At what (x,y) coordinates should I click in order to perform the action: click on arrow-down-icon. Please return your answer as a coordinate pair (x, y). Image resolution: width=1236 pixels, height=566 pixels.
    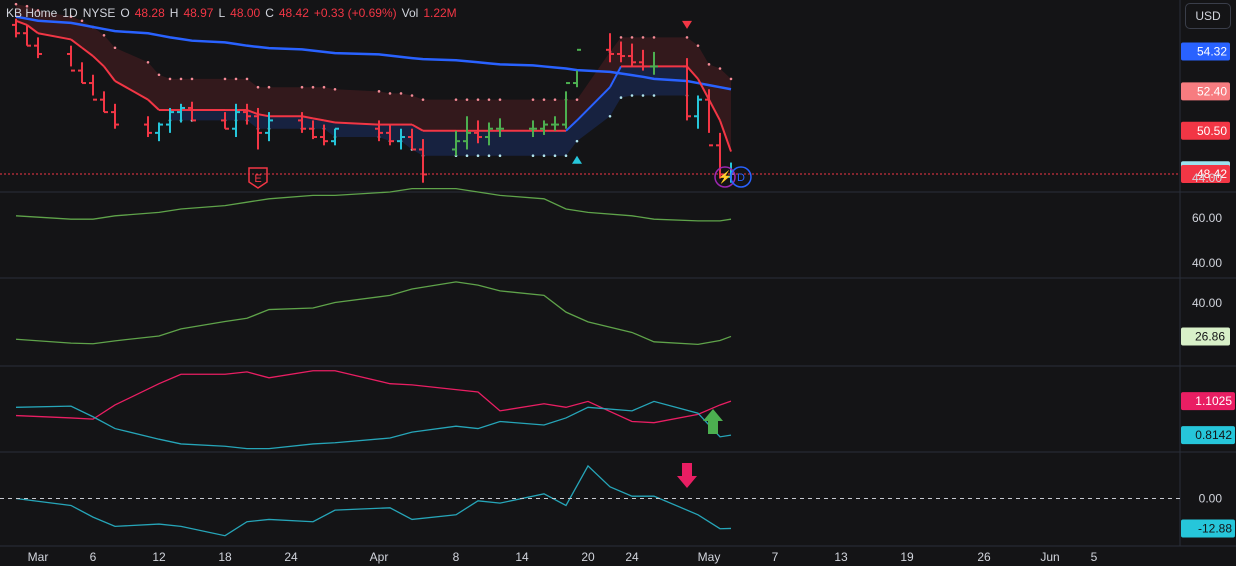
    Looking at the image, I should click on (687, 475).